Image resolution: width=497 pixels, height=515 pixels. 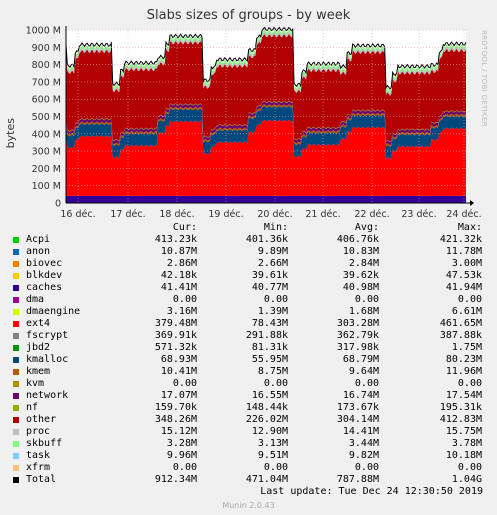 I want to click on legend-name: task, so click(x=38, y=455).